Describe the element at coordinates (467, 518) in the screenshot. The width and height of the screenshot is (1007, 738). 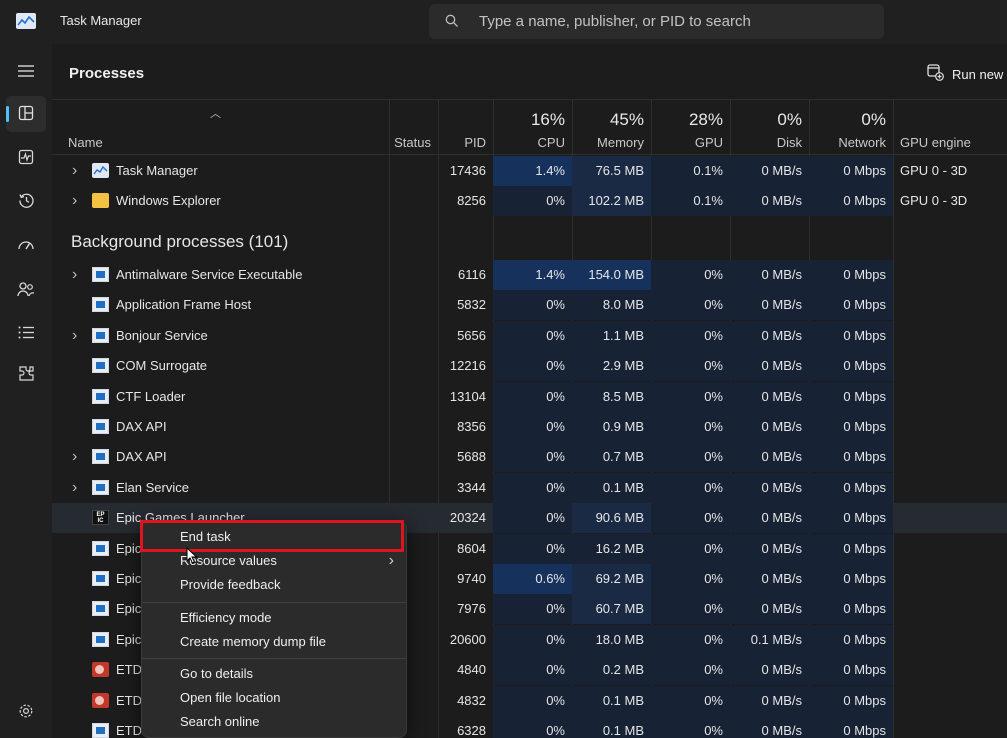
I see `pid-cell: 20324` at that location.